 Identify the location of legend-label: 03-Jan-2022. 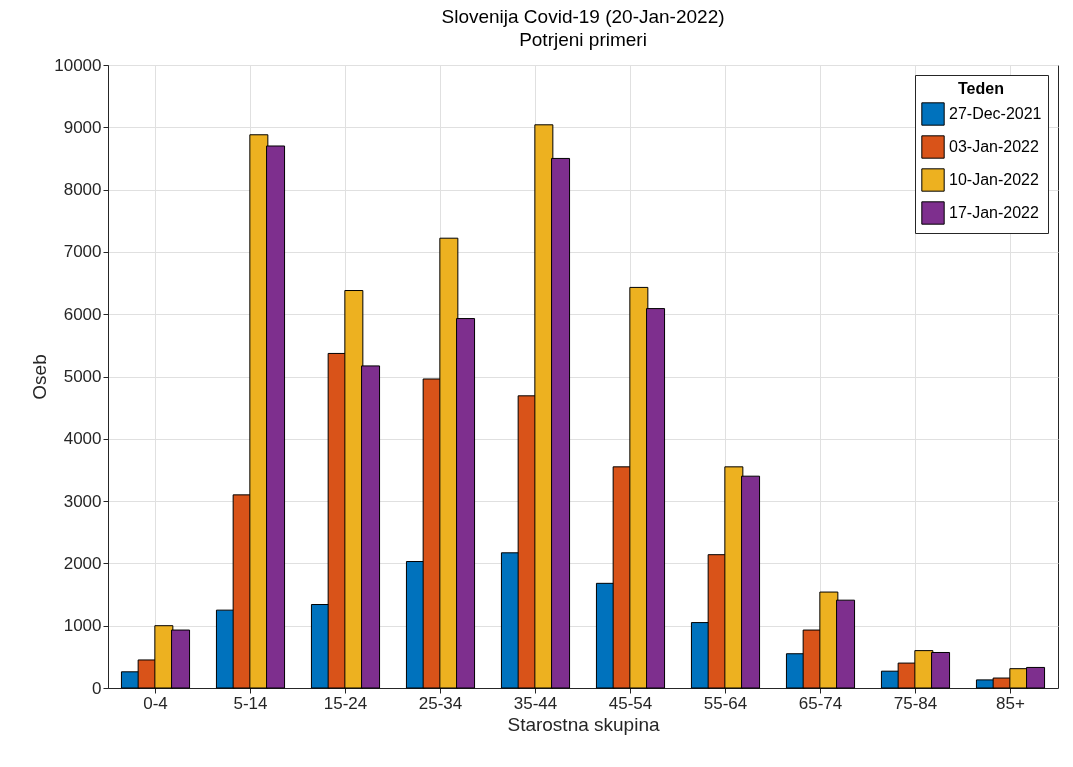
(994, 146).